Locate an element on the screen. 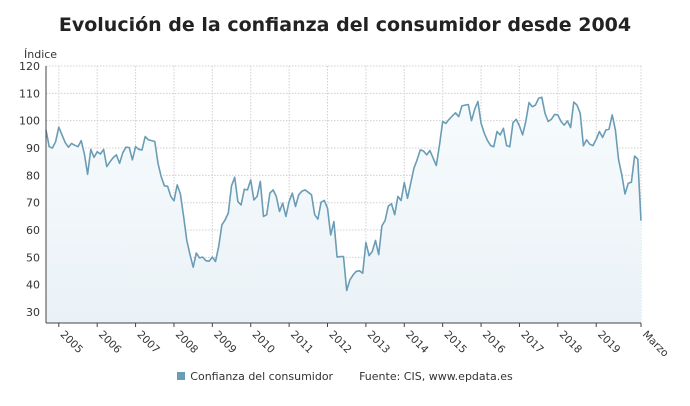 The height and width of the screenshot is (406, 690). y-tick-label: 90 is located at coordinates (33, 148).